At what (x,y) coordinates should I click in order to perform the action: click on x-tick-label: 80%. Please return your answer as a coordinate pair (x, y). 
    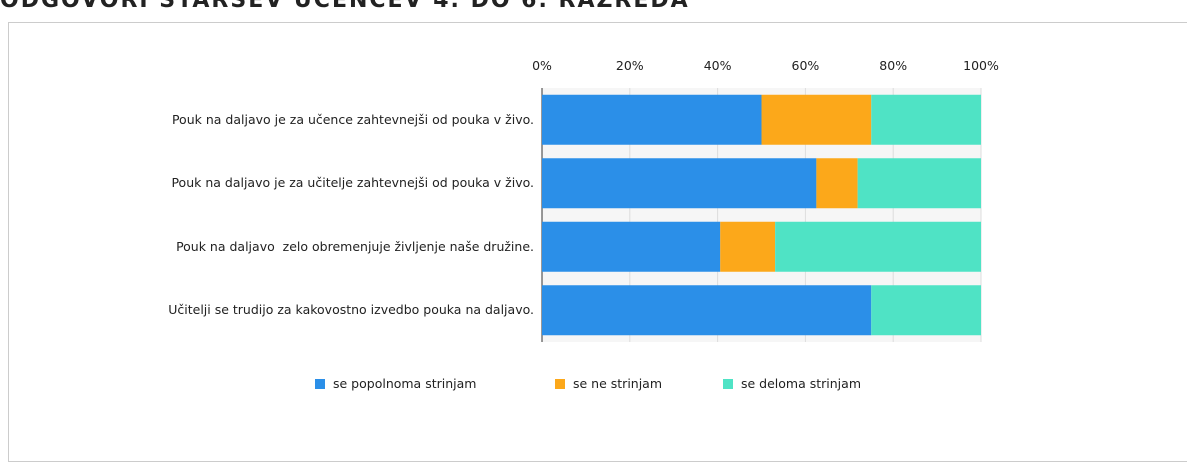
    Looking at the image, I should click on (893, 65).